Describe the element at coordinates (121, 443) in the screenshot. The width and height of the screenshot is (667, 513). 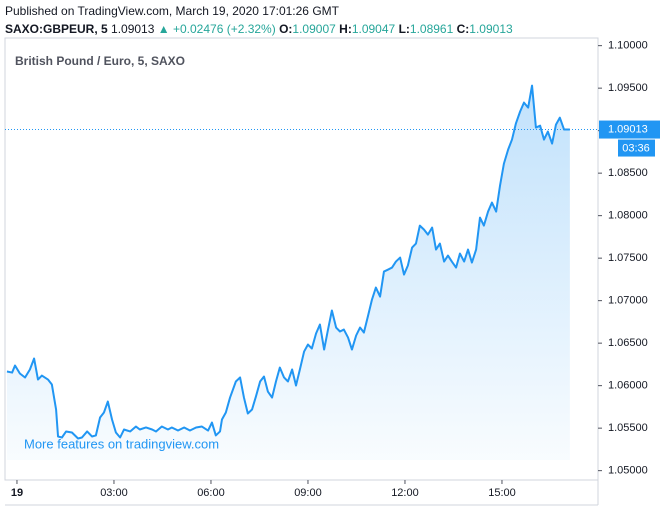
I see `watermark: More features on tradingview.com` at that location.